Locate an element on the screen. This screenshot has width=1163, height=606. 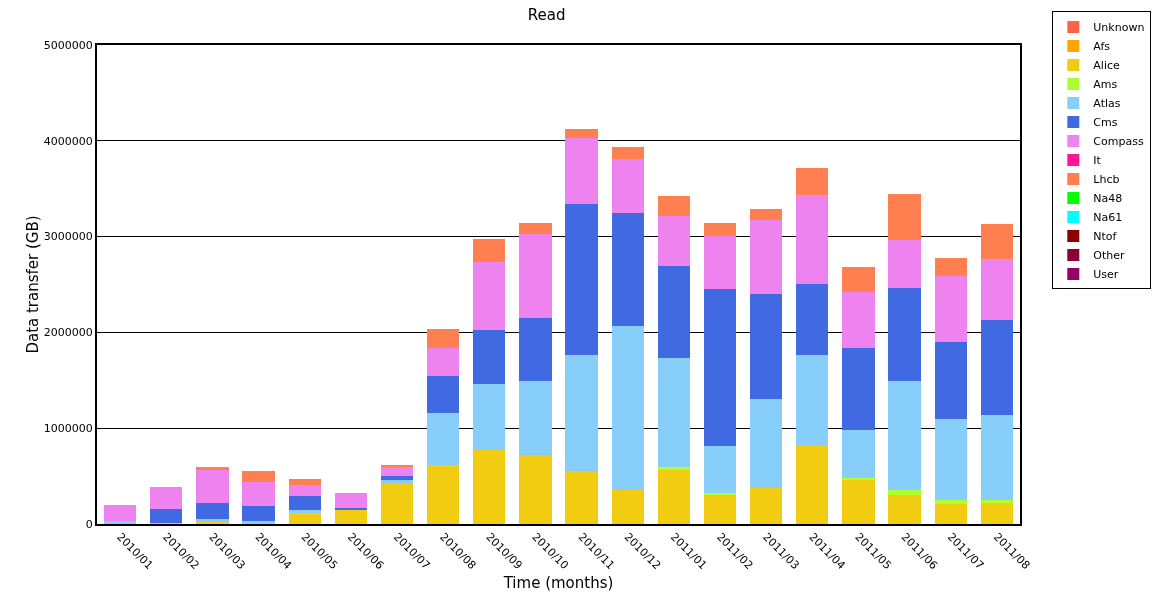
y-tick-label: 1000000 is located at coordinates (68, 429).